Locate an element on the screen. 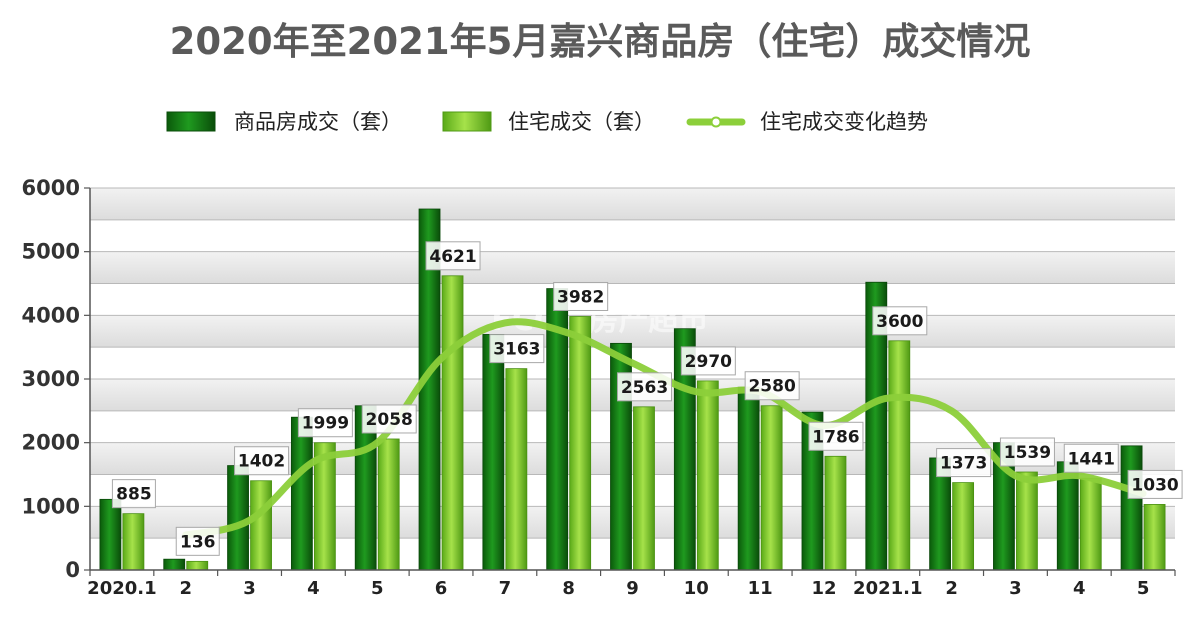 The width and height of the screenshot is (1200, 623). data-label: 1030 is located at coordinates (1154, 485).